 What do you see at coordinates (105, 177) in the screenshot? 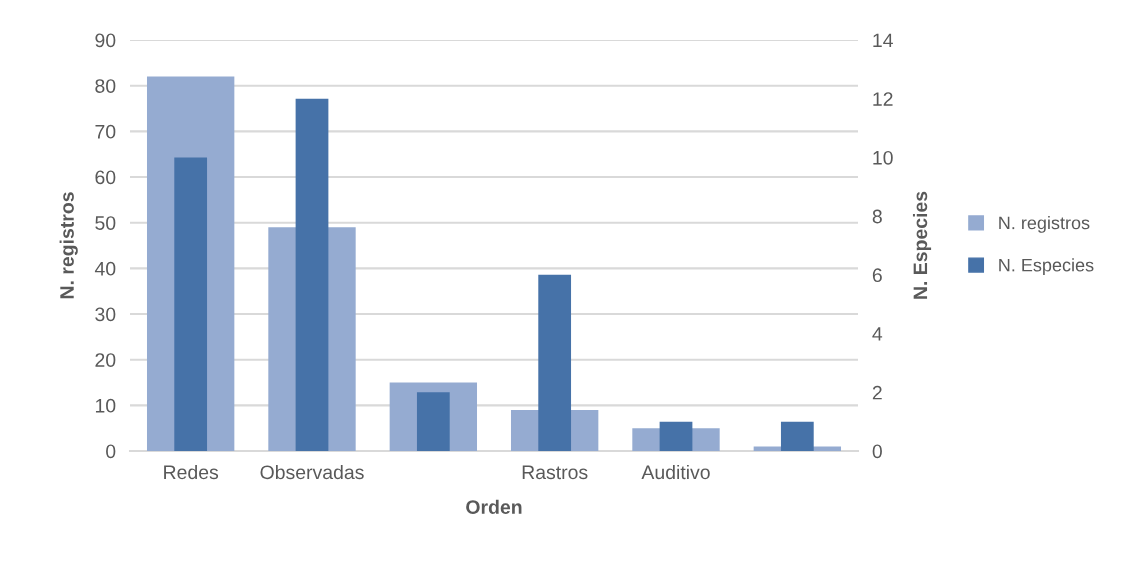
I see `y-tick-label: 60` at bounding box center [105, 177].